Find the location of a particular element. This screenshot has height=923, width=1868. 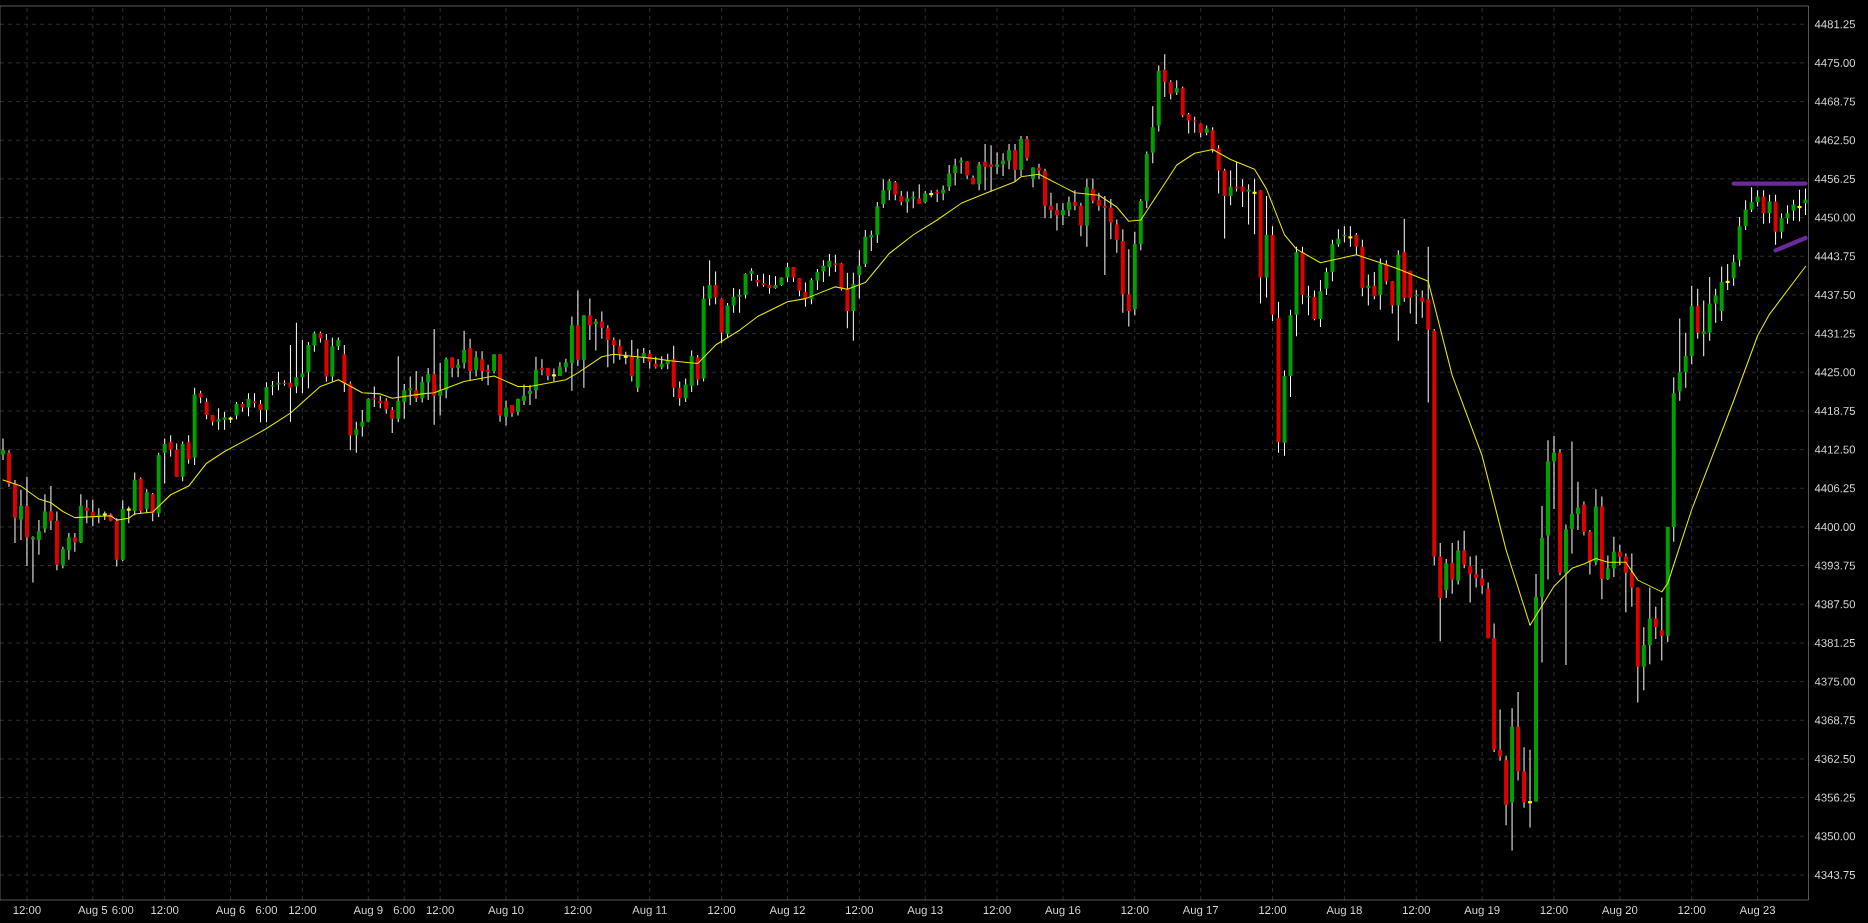

y-tick-label: 4481.25 is located at coordinates (1835, 24).